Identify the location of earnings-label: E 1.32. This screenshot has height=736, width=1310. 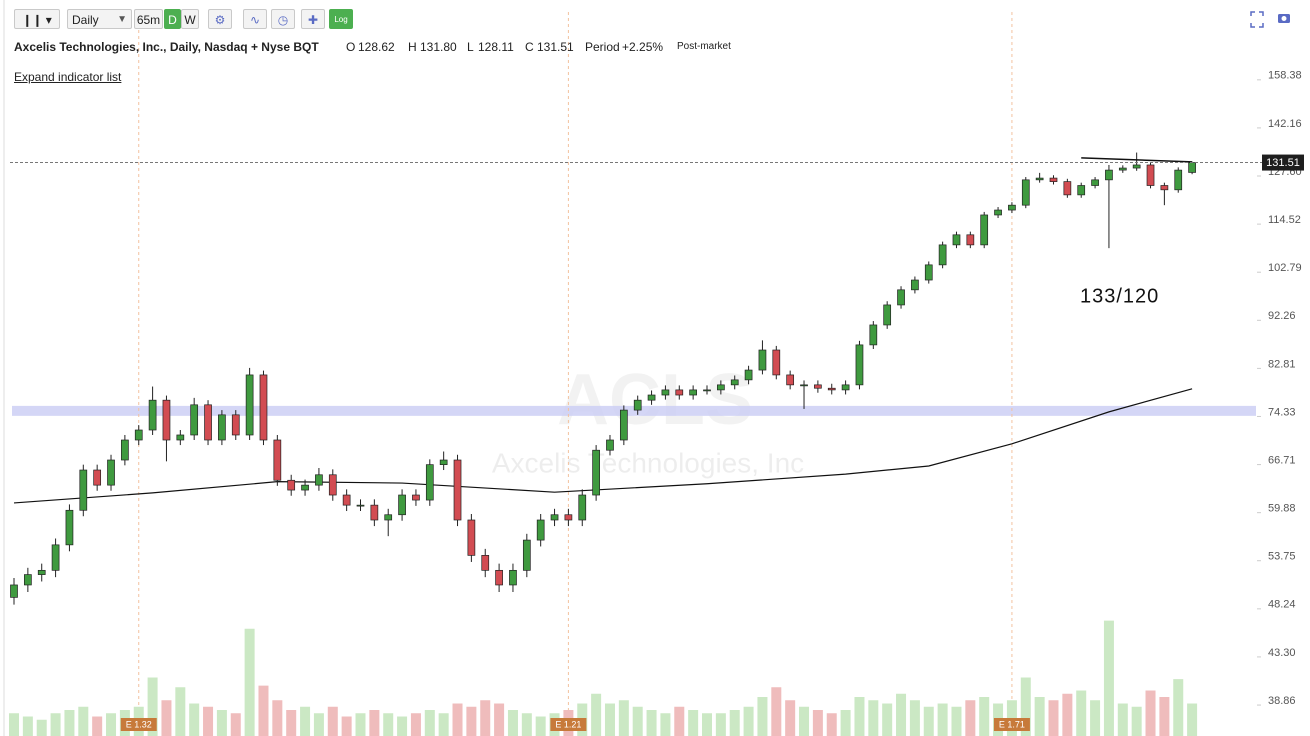
(139, 724).